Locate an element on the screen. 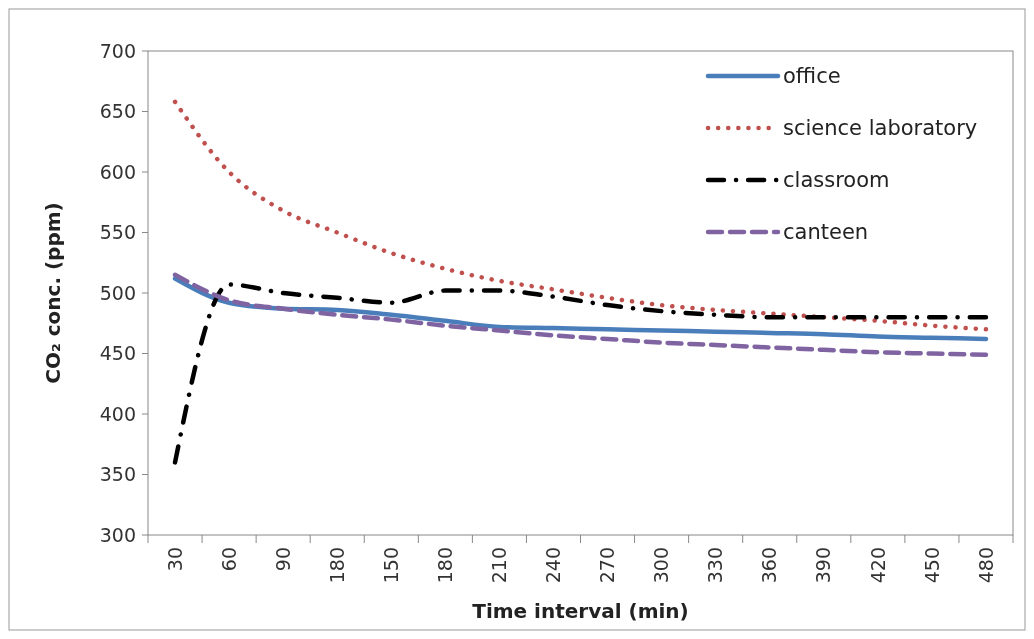  x-tick-label: 300 is located at coordinates (661, 565).